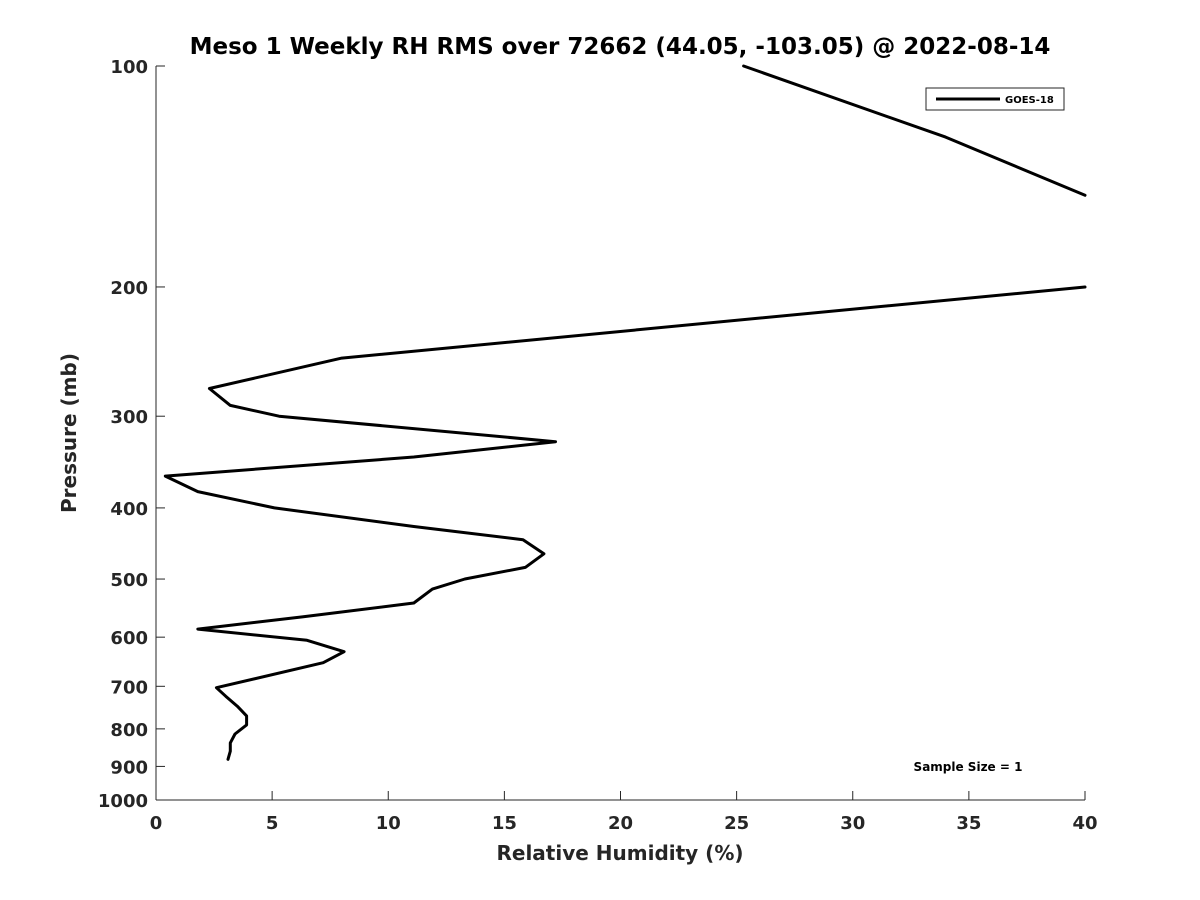 This screenshot has width=1200, height=900. I want to click on x-tick-label: 40, so click(1084, 823).